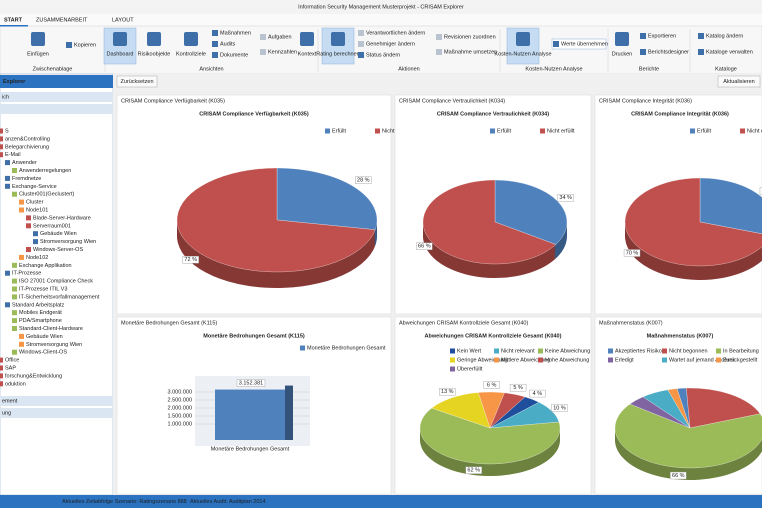 This screenshot has height=508, width=762. I want to click on tree-item: Exchange Applikation, so click(45, 266).